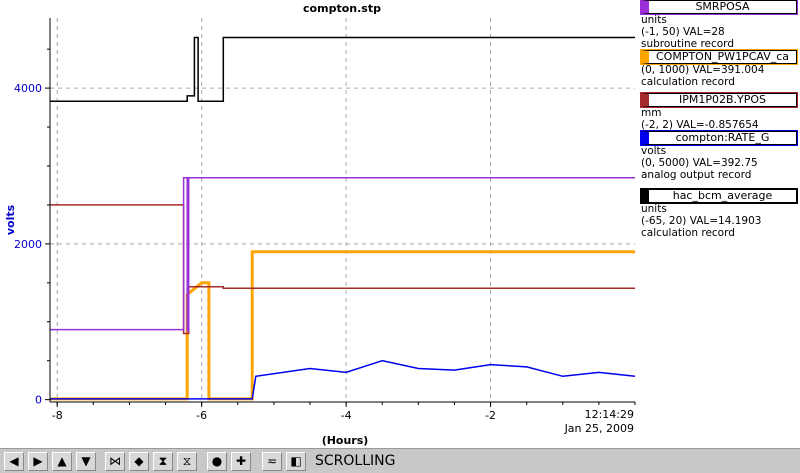  Describe the element at coordinates (719, 138) in the screenshot. I see `legend-entry-name: compton:RATE_G` at that location.